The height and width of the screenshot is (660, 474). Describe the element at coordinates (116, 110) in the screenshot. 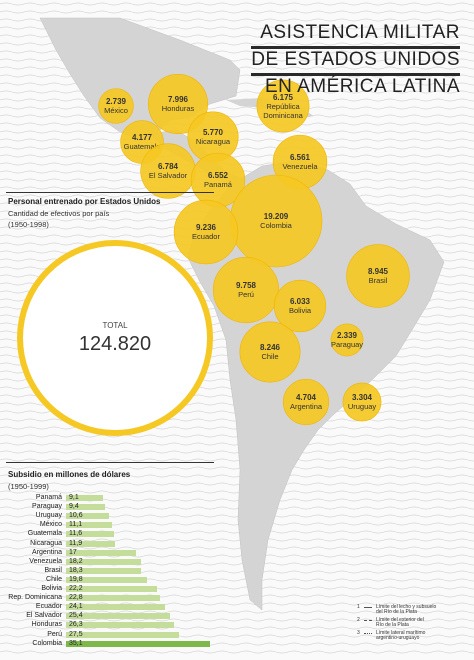

I see `bubble-country: México` at that location.